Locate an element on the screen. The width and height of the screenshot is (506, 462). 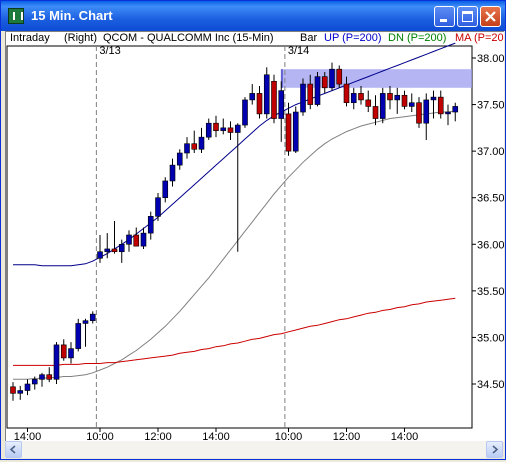
axis-side-label: (Right) is located at coordinates (81, 38).